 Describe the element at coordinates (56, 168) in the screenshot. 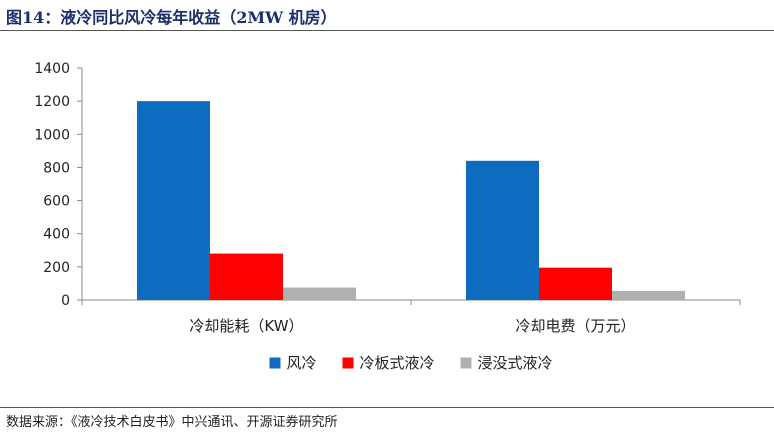

I see `y-tick-label: 800` at that location.